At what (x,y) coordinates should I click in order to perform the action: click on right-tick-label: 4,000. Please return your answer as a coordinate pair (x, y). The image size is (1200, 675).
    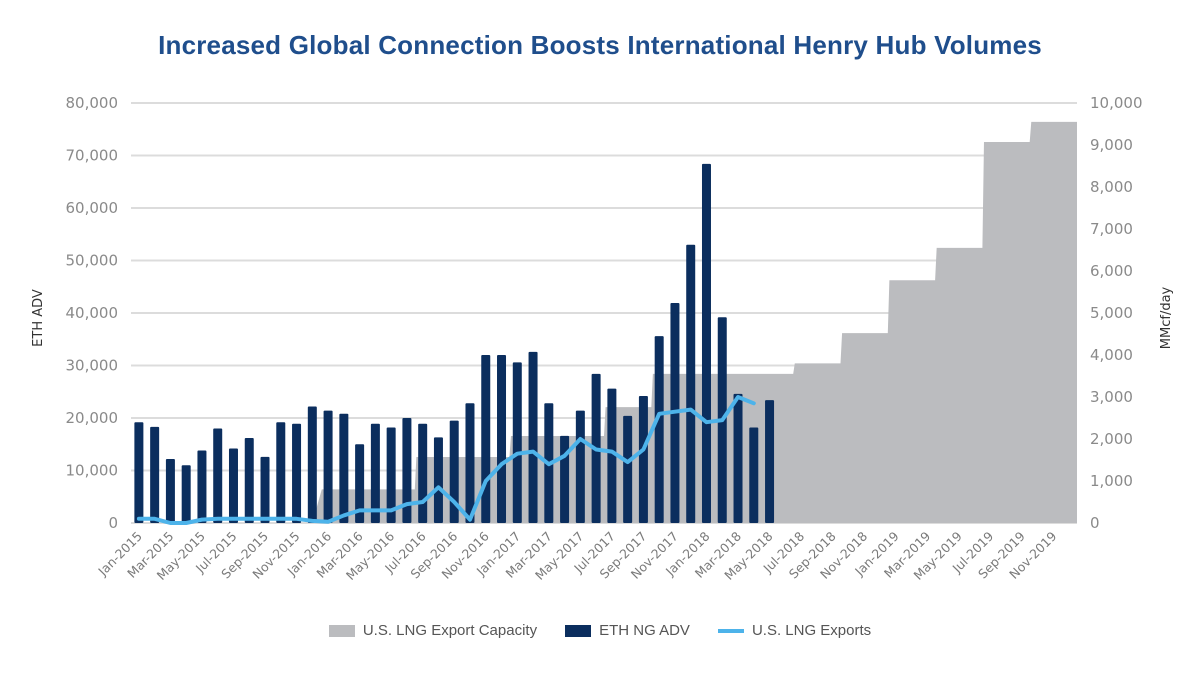
    Looking at the image, I should click on (1111, 355).